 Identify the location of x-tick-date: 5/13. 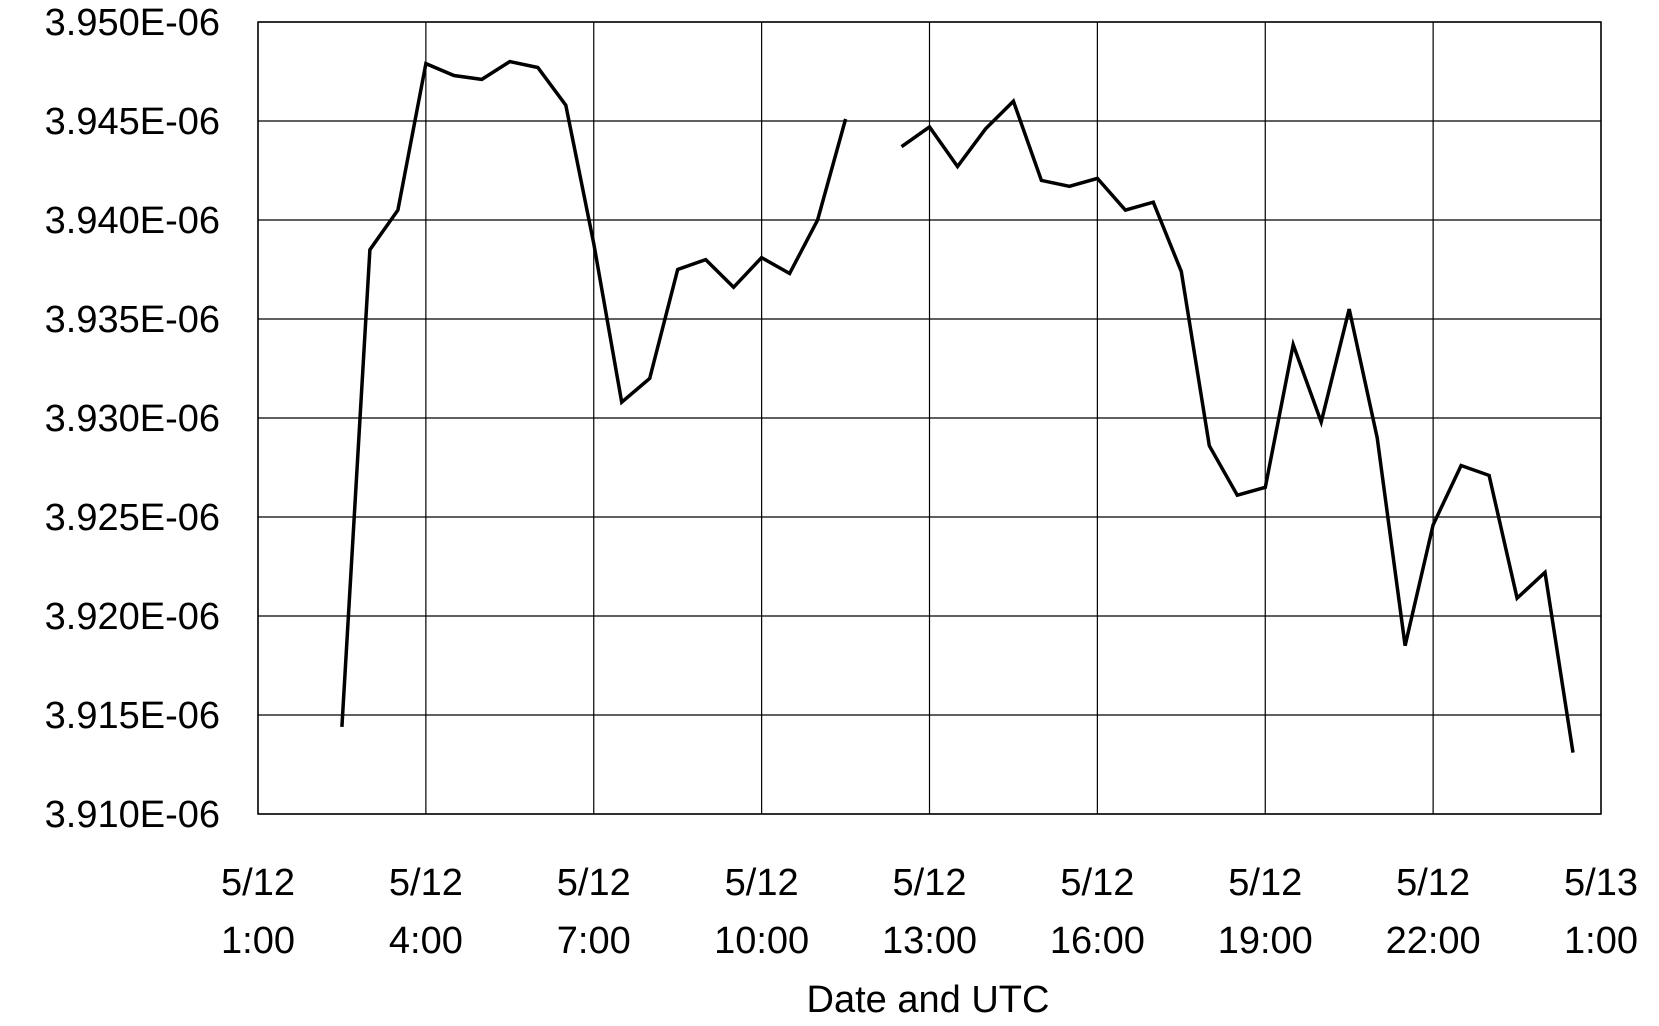
(1601, 883).